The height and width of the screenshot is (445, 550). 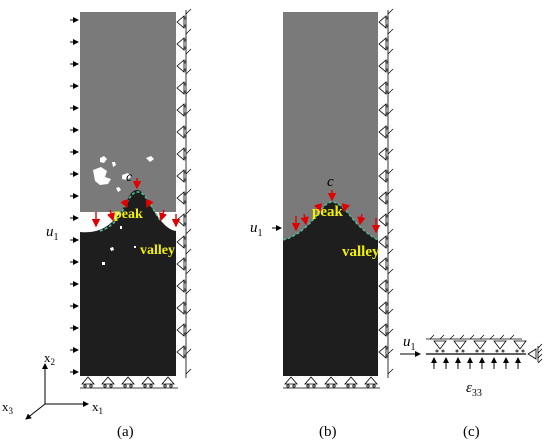 What do you see at coordinates (256, 229) in the screenshot?
I see `panel-b-load-label: u1` at bounding box center [256, 229].